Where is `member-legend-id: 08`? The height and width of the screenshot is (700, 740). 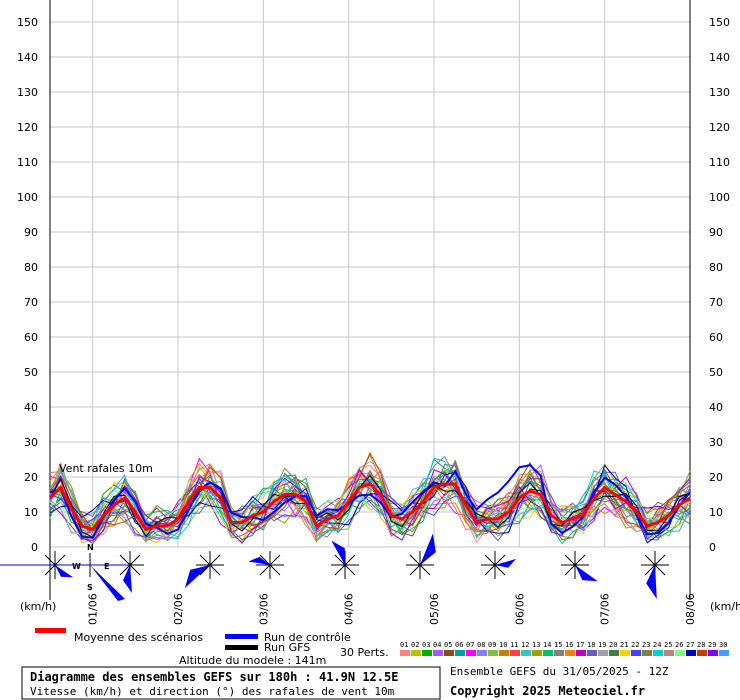 member-legend-id: 08 is located at coordinates (481, 645).